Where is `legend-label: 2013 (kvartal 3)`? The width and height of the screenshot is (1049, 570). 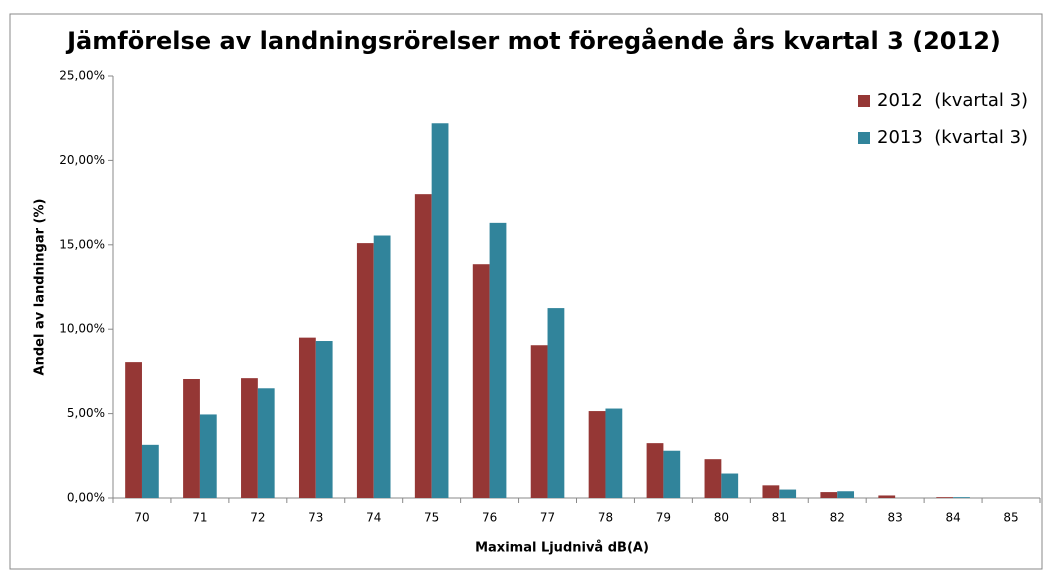 legend-label: 2013 (kvartal 3) is located at coordinates (952, 137).